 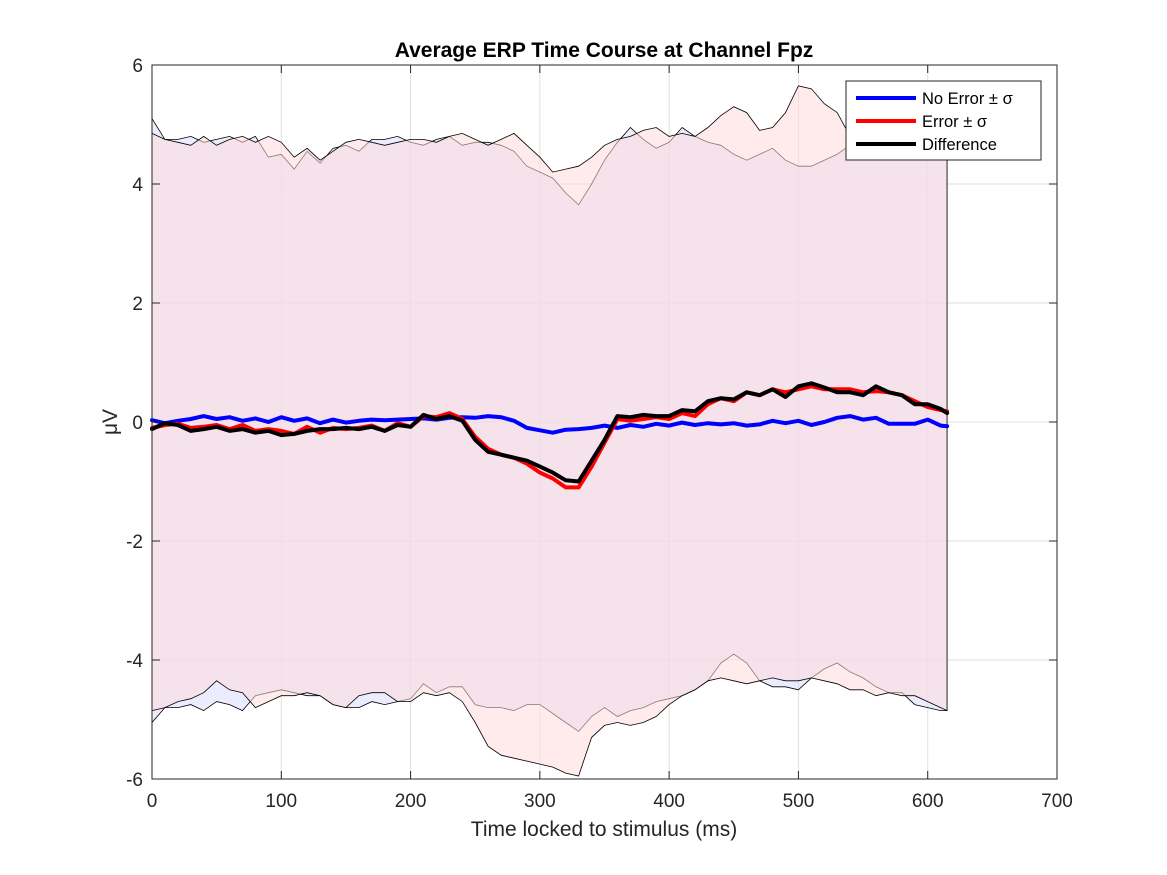 I want to click on series-lines, so click(x=550, y=435).